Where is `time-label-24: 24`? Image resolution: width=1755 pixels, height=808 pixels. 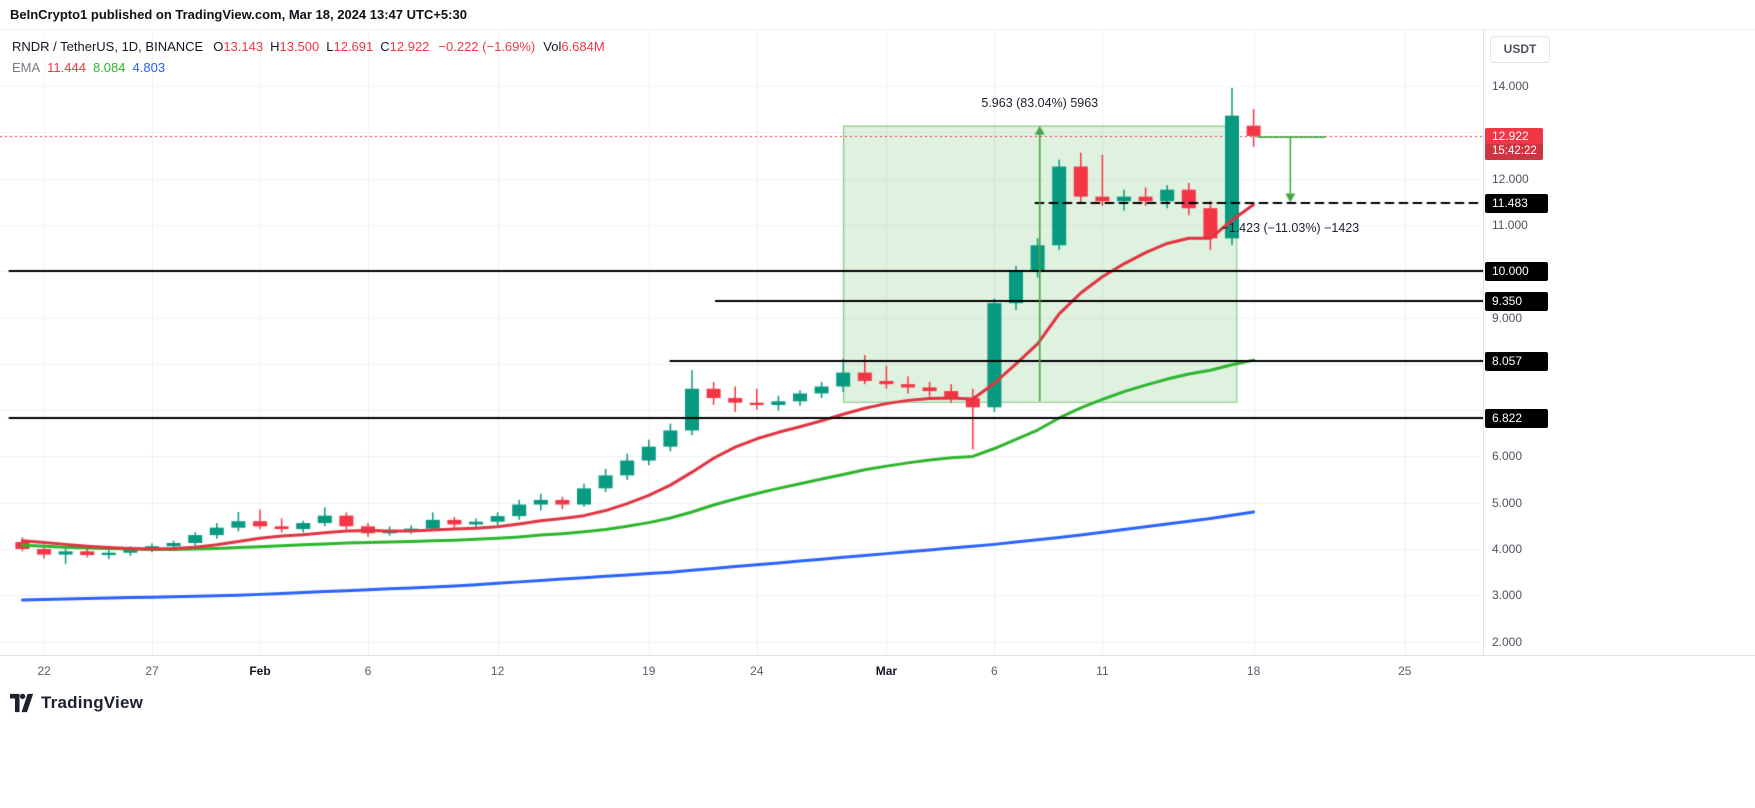
time-label-24: 24 is located at coordinates (757, 671).